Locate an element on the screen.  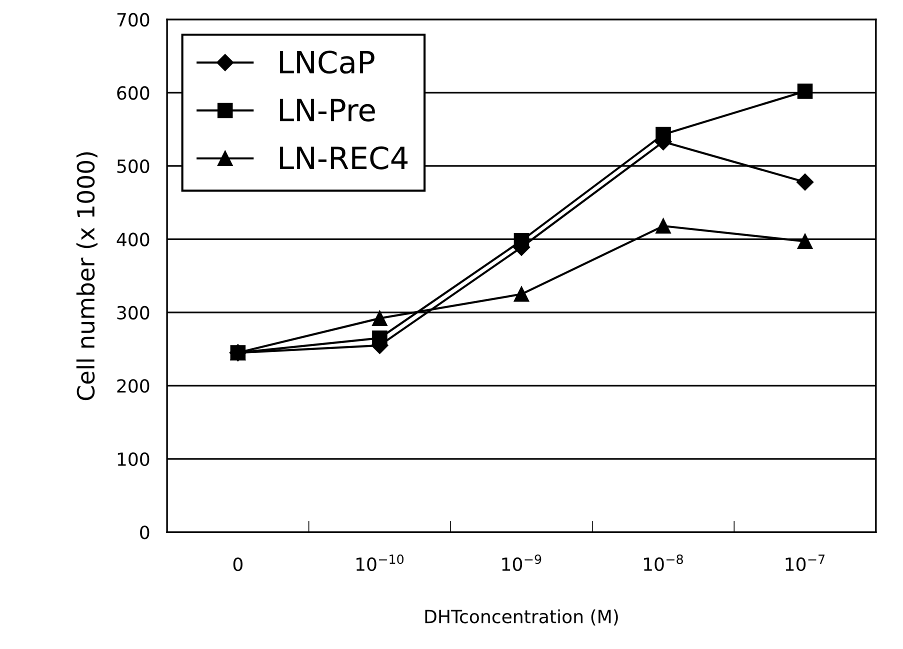
x-tick-label: 10$^{−7}$ is located at coordinates (805, 563).